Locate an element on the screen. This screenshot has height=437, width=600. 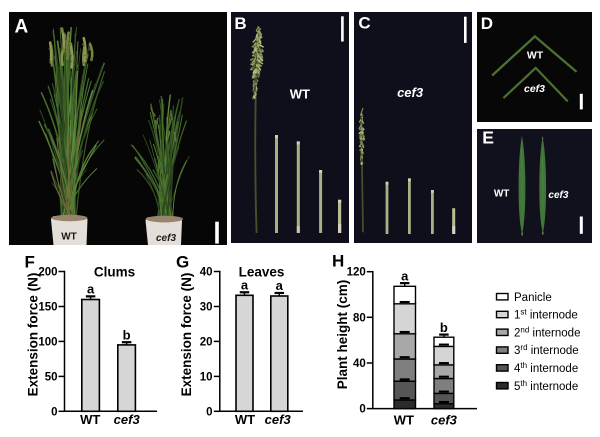
svg-text: 50 is located at coordinates (51, 377).